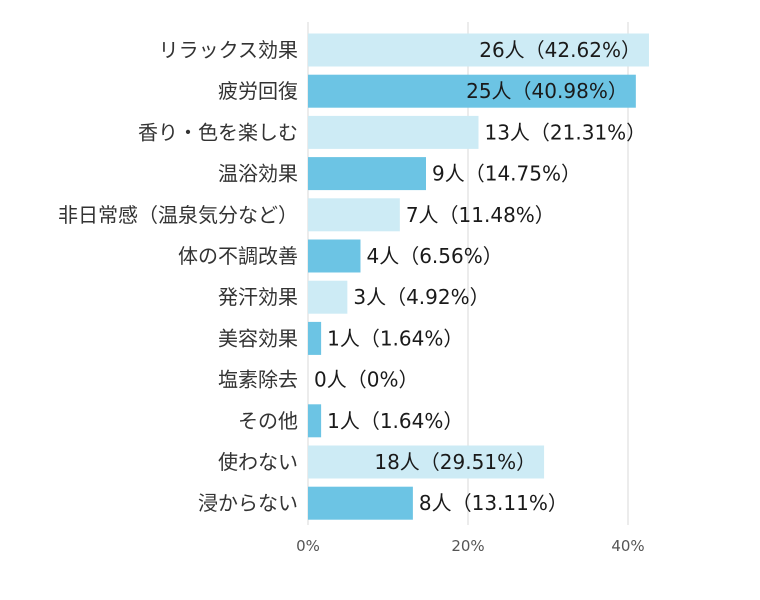 Image resolution: width=760 pixels, height=600 pixels. Describe the element at coordinates (421, 297) in the screenshot. I see `value-label: 3人（4.92%）` at that location.